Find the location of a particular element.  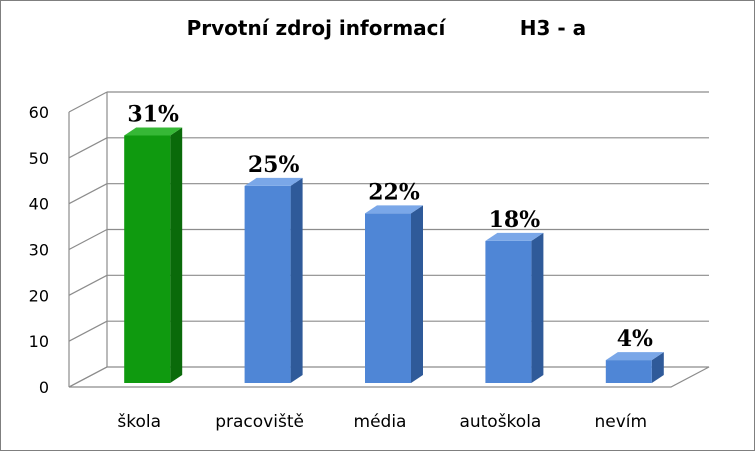

y-tick-label: 60 is located at coordinates (39, 112).